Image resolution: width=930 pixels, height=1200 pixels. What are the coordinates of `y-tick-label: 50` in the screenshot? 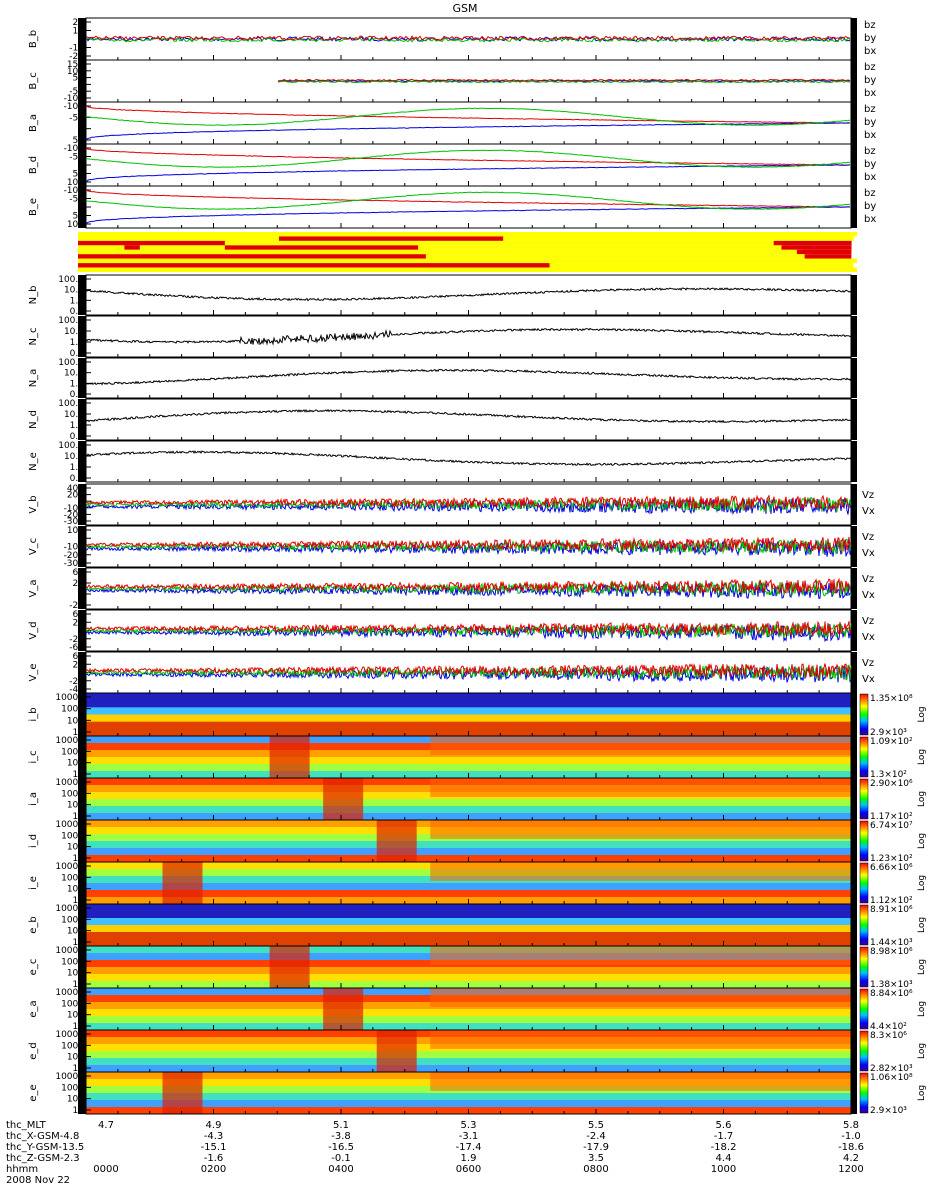 It's located at (79, 141).